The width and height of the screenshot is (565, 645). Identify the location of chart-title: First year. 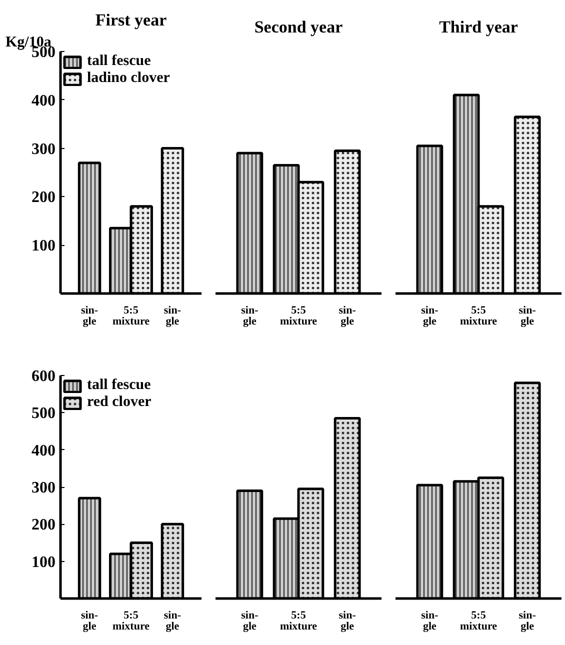
(131, 20).